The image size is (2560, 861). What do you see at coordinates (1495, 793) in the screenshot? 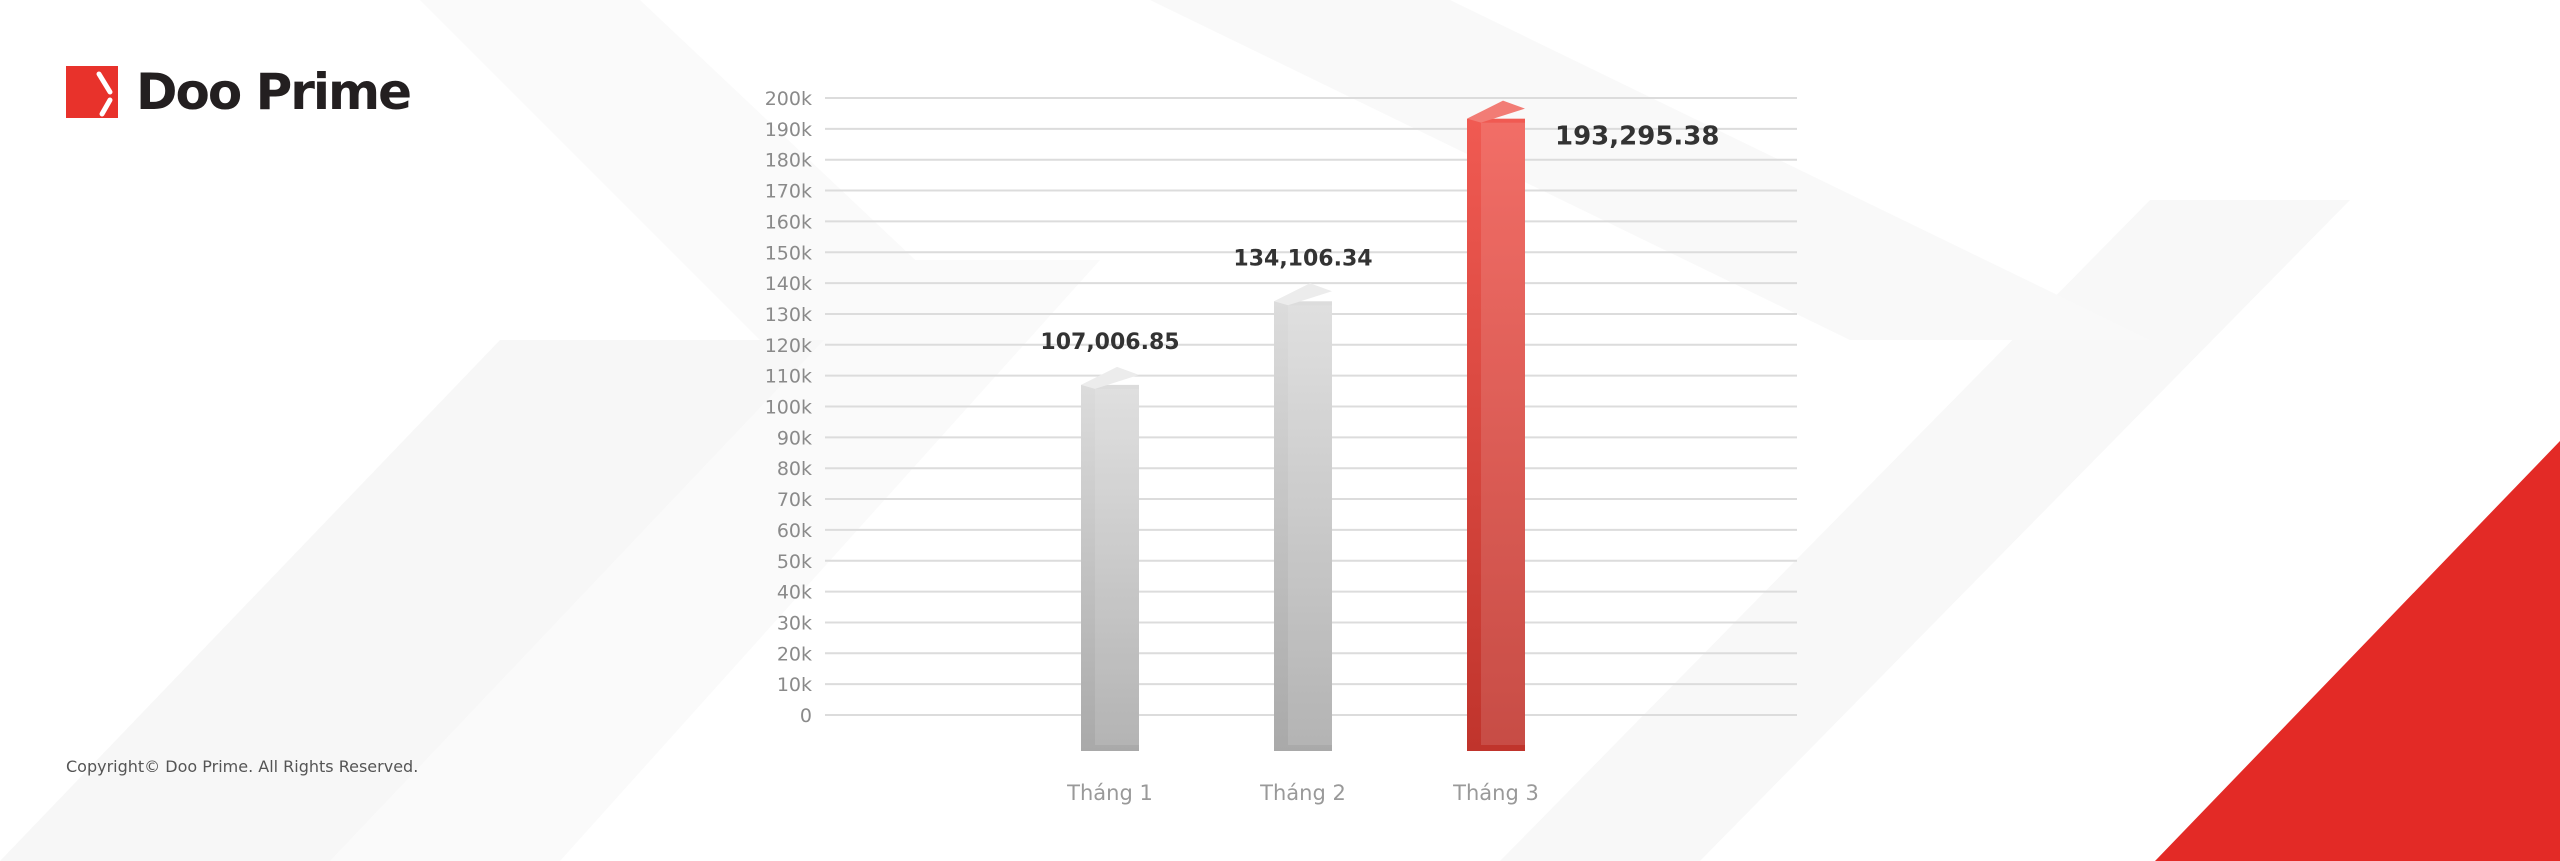
I see `x-category-label: Tháng 3` at bounding box center [1495, 793].